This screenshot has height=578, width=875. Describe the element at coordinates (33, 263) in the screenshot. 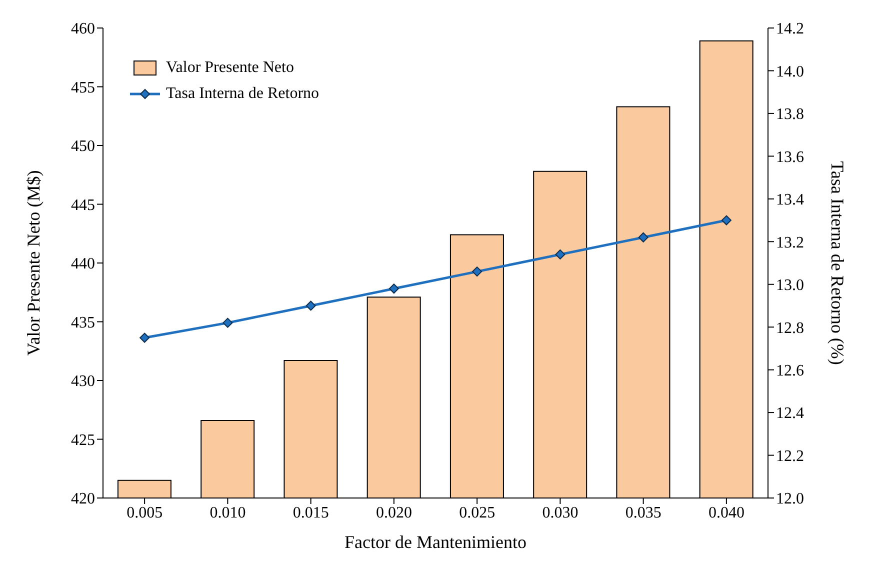

I see `y-axis-title: Valor Presente Neto (M$)` at that location.